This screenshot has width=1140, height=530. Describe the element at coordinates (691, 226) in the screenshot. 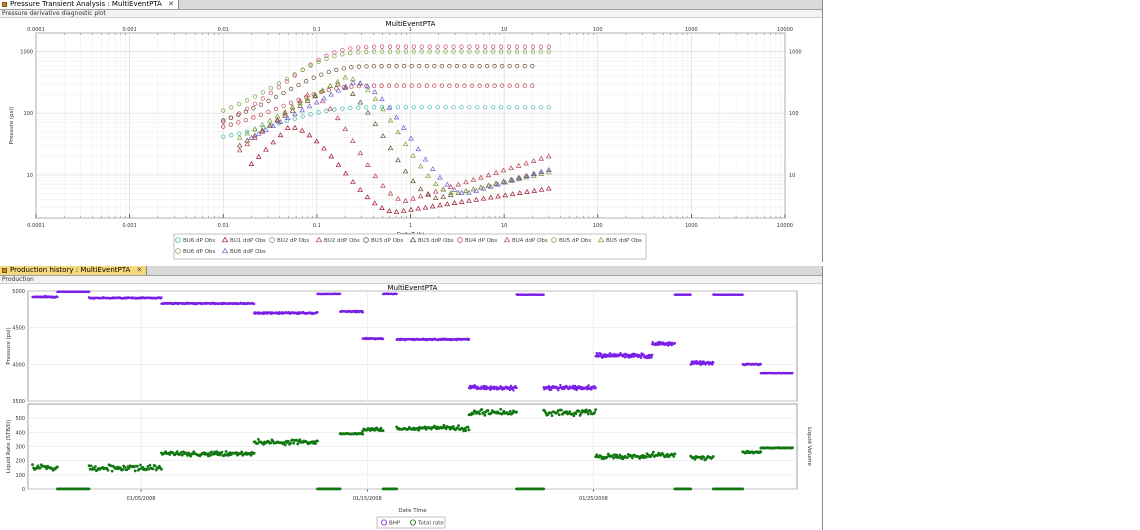

I see `pta-x-tick-label: 1000` at that location.